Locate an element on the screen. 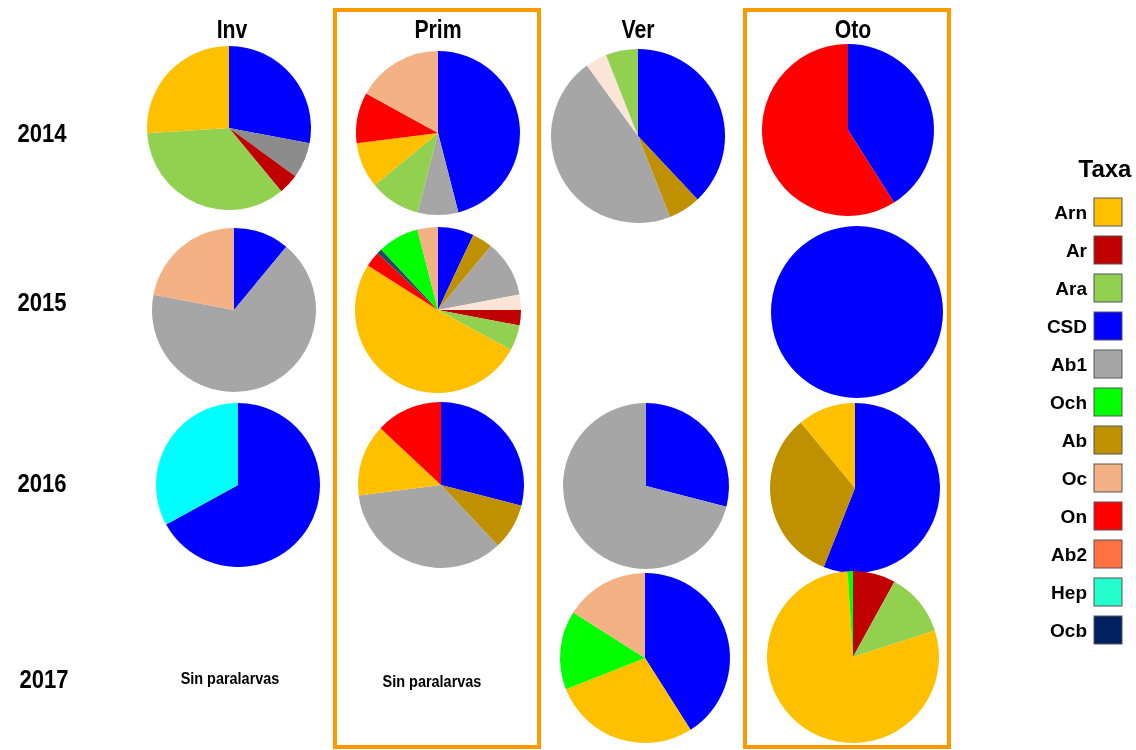  text: Prim is located at coordinates (438, 29).